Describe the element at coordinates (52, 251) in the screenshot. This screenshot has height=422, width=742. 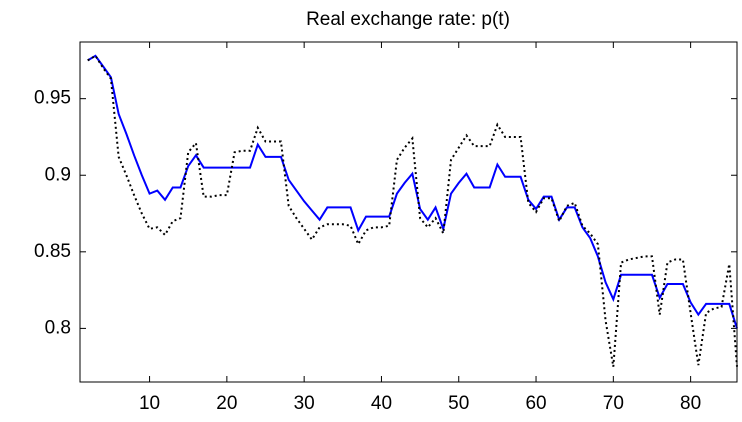
I see `y-tick-label: 0.85` at that location.